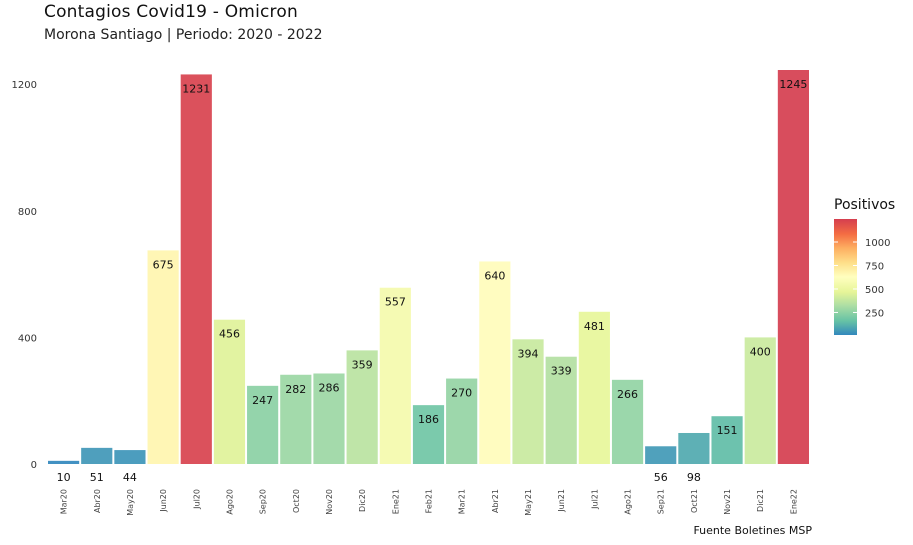  What do you see at coordinates (793, 501) in the screenshot?
I see `x-tick-label: Ene22` at bounding box center [793, 501].